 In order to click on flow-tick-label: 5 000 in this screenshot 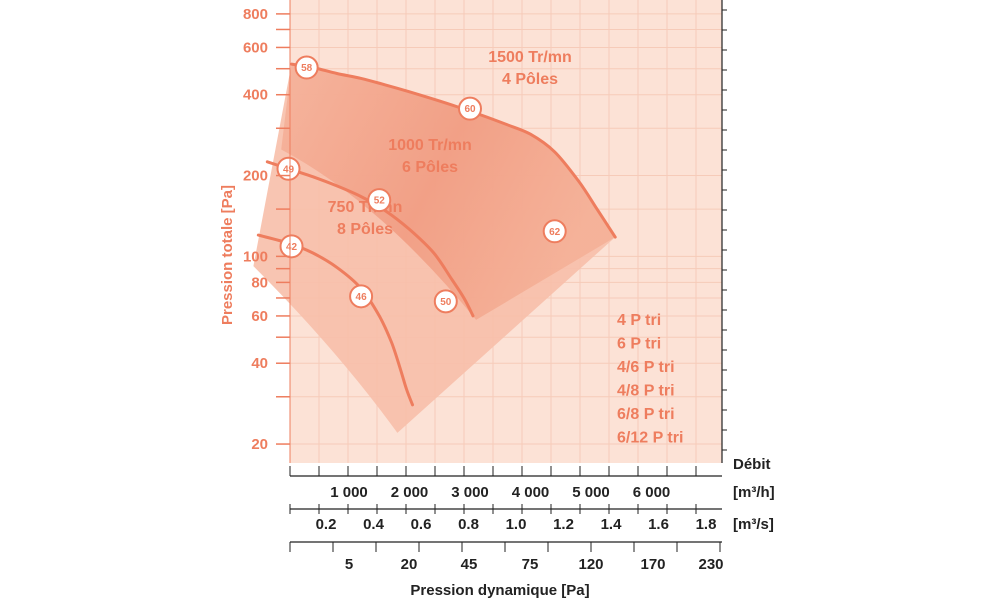, I will do `click(591, 492)`.